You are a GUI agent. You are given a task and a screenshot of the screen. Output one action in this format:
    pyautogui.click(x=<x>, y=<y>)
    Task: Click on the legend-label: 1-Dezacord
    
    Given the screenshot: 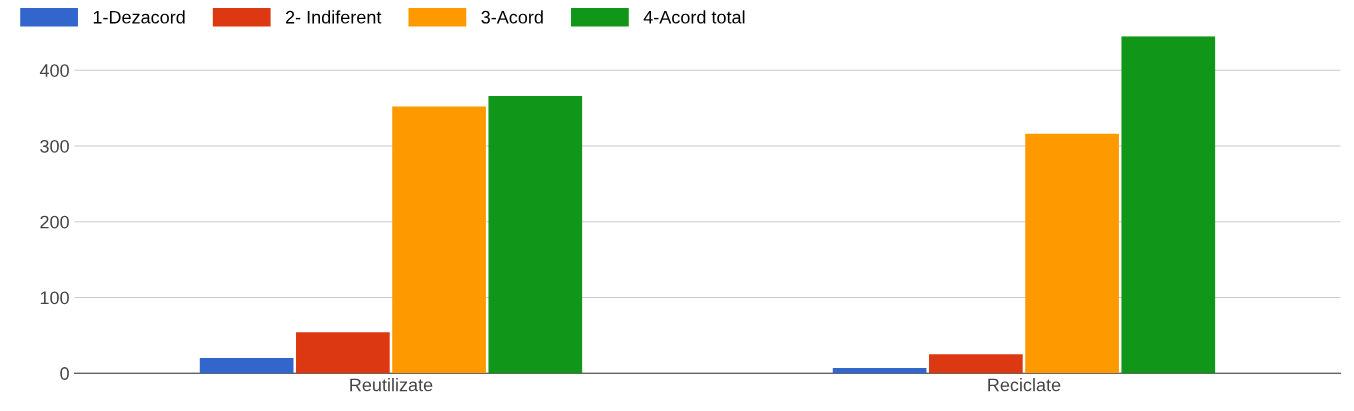 What is the action you would take?
    pyautogui.click(x=139, y=17)
    